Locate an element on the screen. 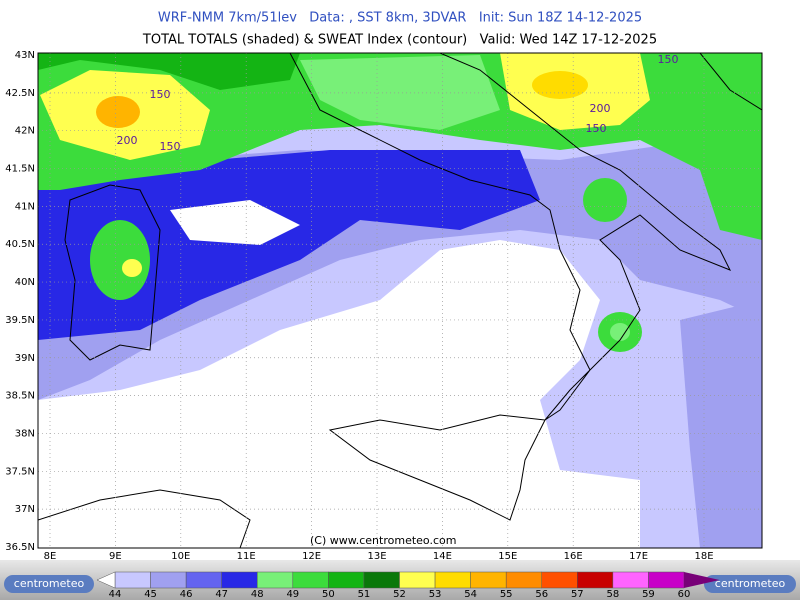 This screenshot has height=604, width=800. lon-label: 12E is located at coordinates (311, 556).